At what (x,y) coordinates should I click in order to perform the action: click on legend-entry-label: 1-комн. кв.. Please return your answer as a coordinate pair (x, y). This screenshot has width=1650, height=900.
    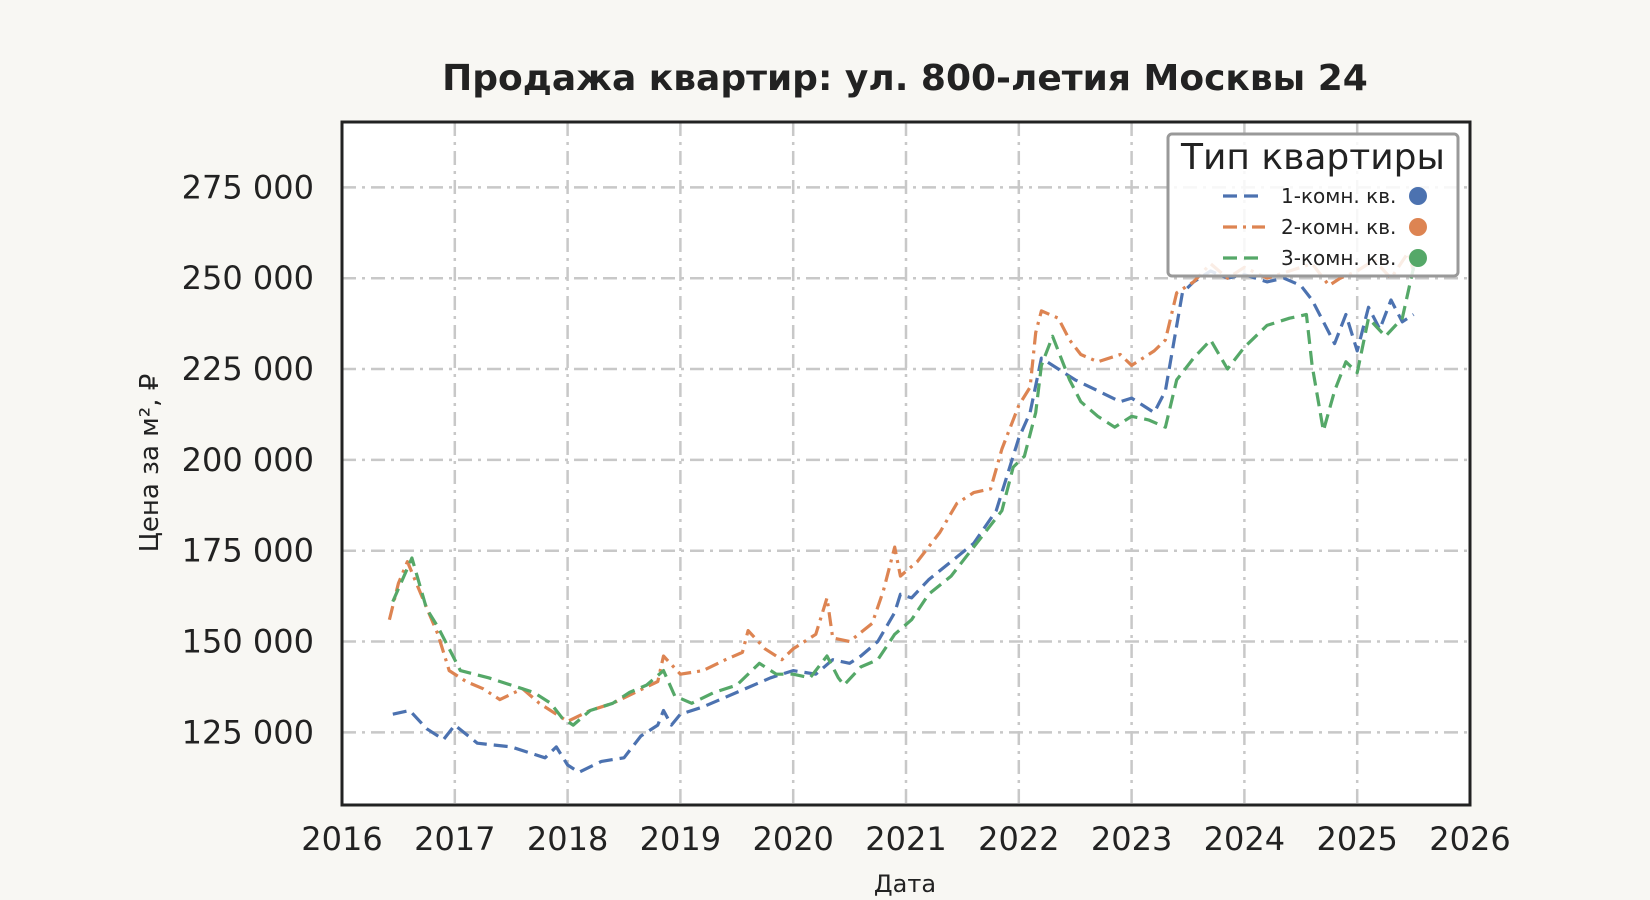
    Looking at the image, I should click on (1338, 196).